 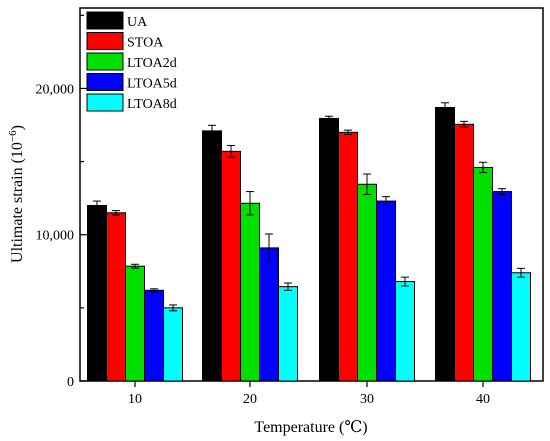 I want to click on y-tick-label: 10,000, so click(x=55, y=236).